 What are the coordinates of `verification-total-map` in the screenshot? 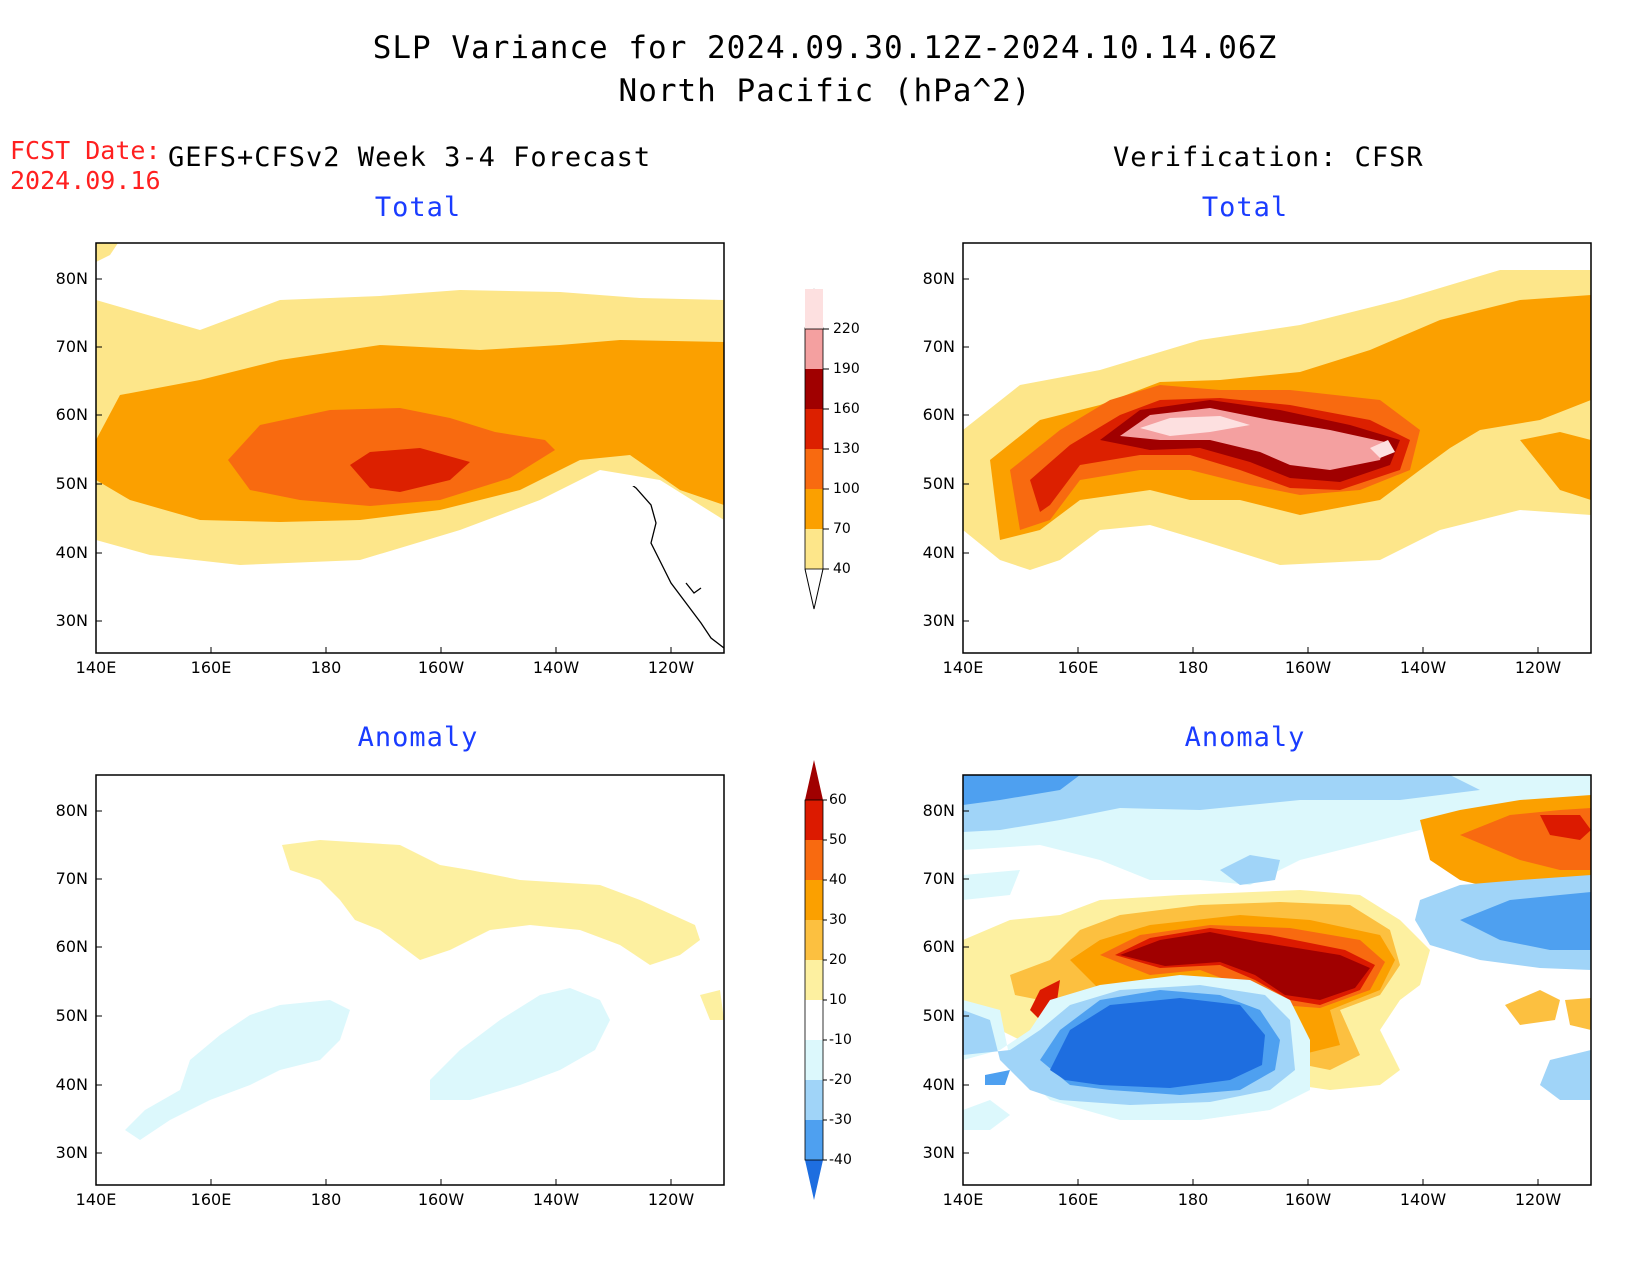 It's located at (1277, 448).